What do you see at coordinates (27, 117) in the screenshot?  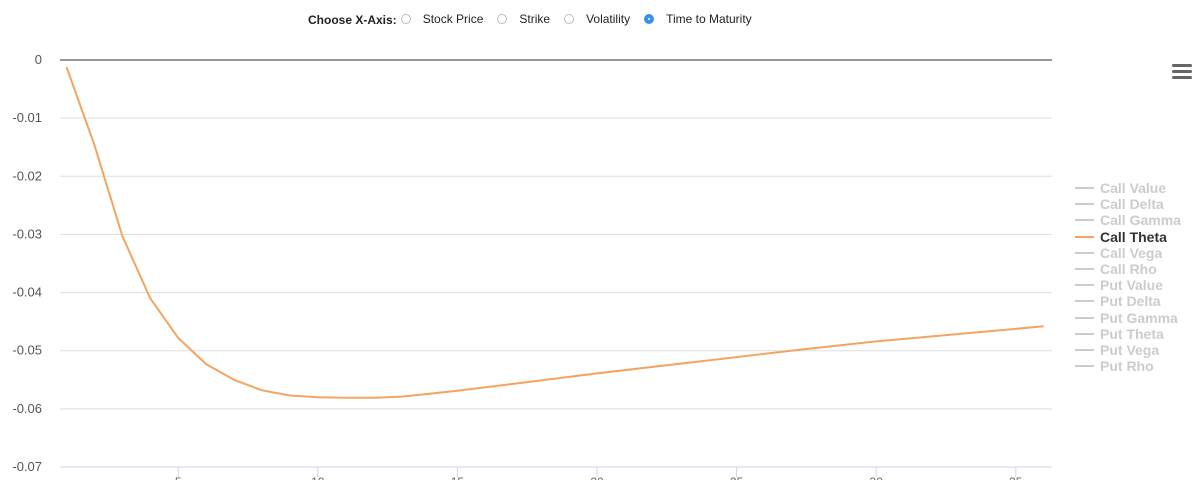 I see `y-tick-label: -0.01` at bounding box center [27, 117].